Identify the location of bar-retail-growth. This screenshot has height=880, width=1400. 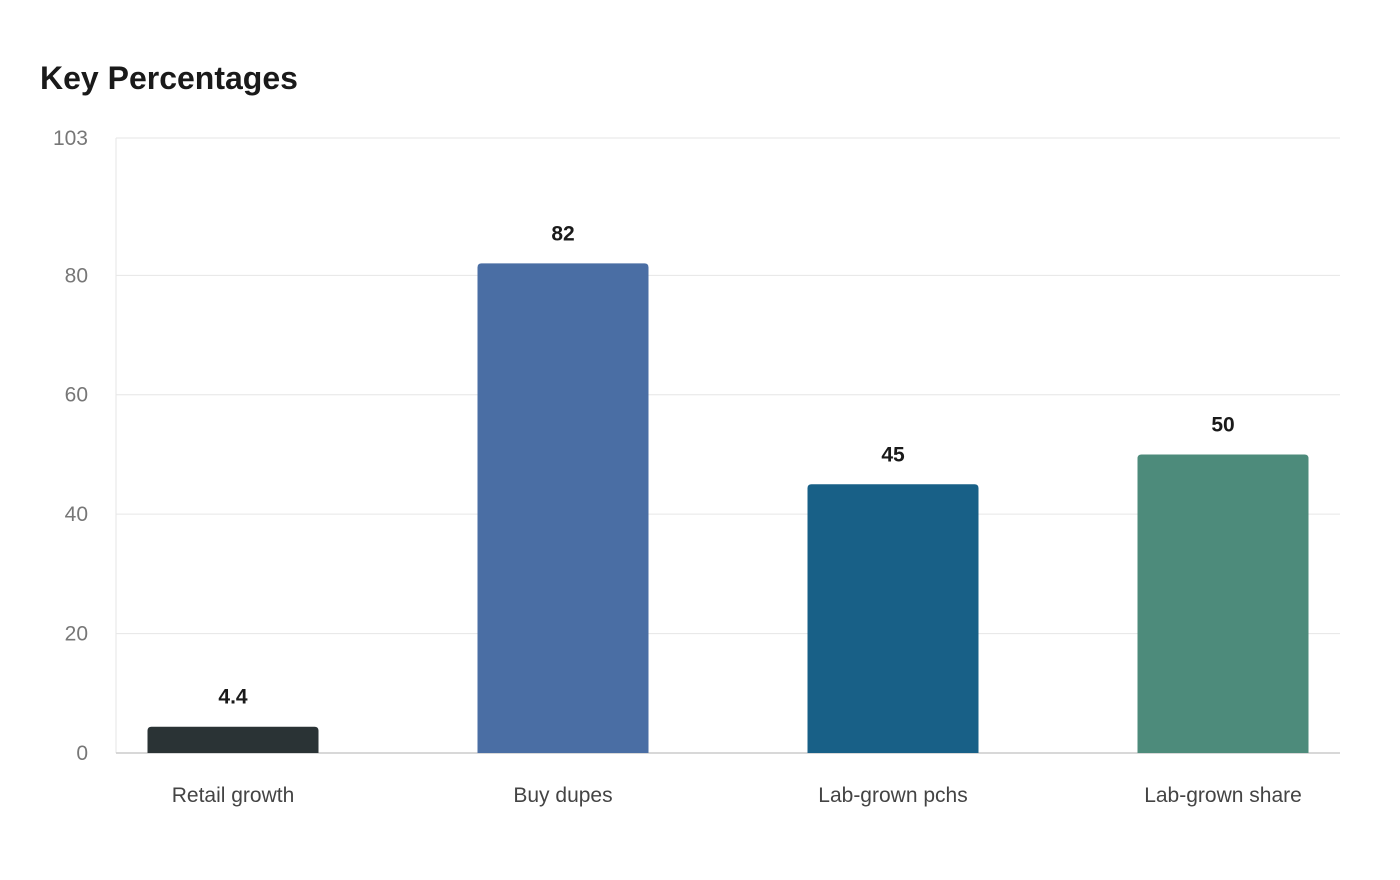
(233, 739).